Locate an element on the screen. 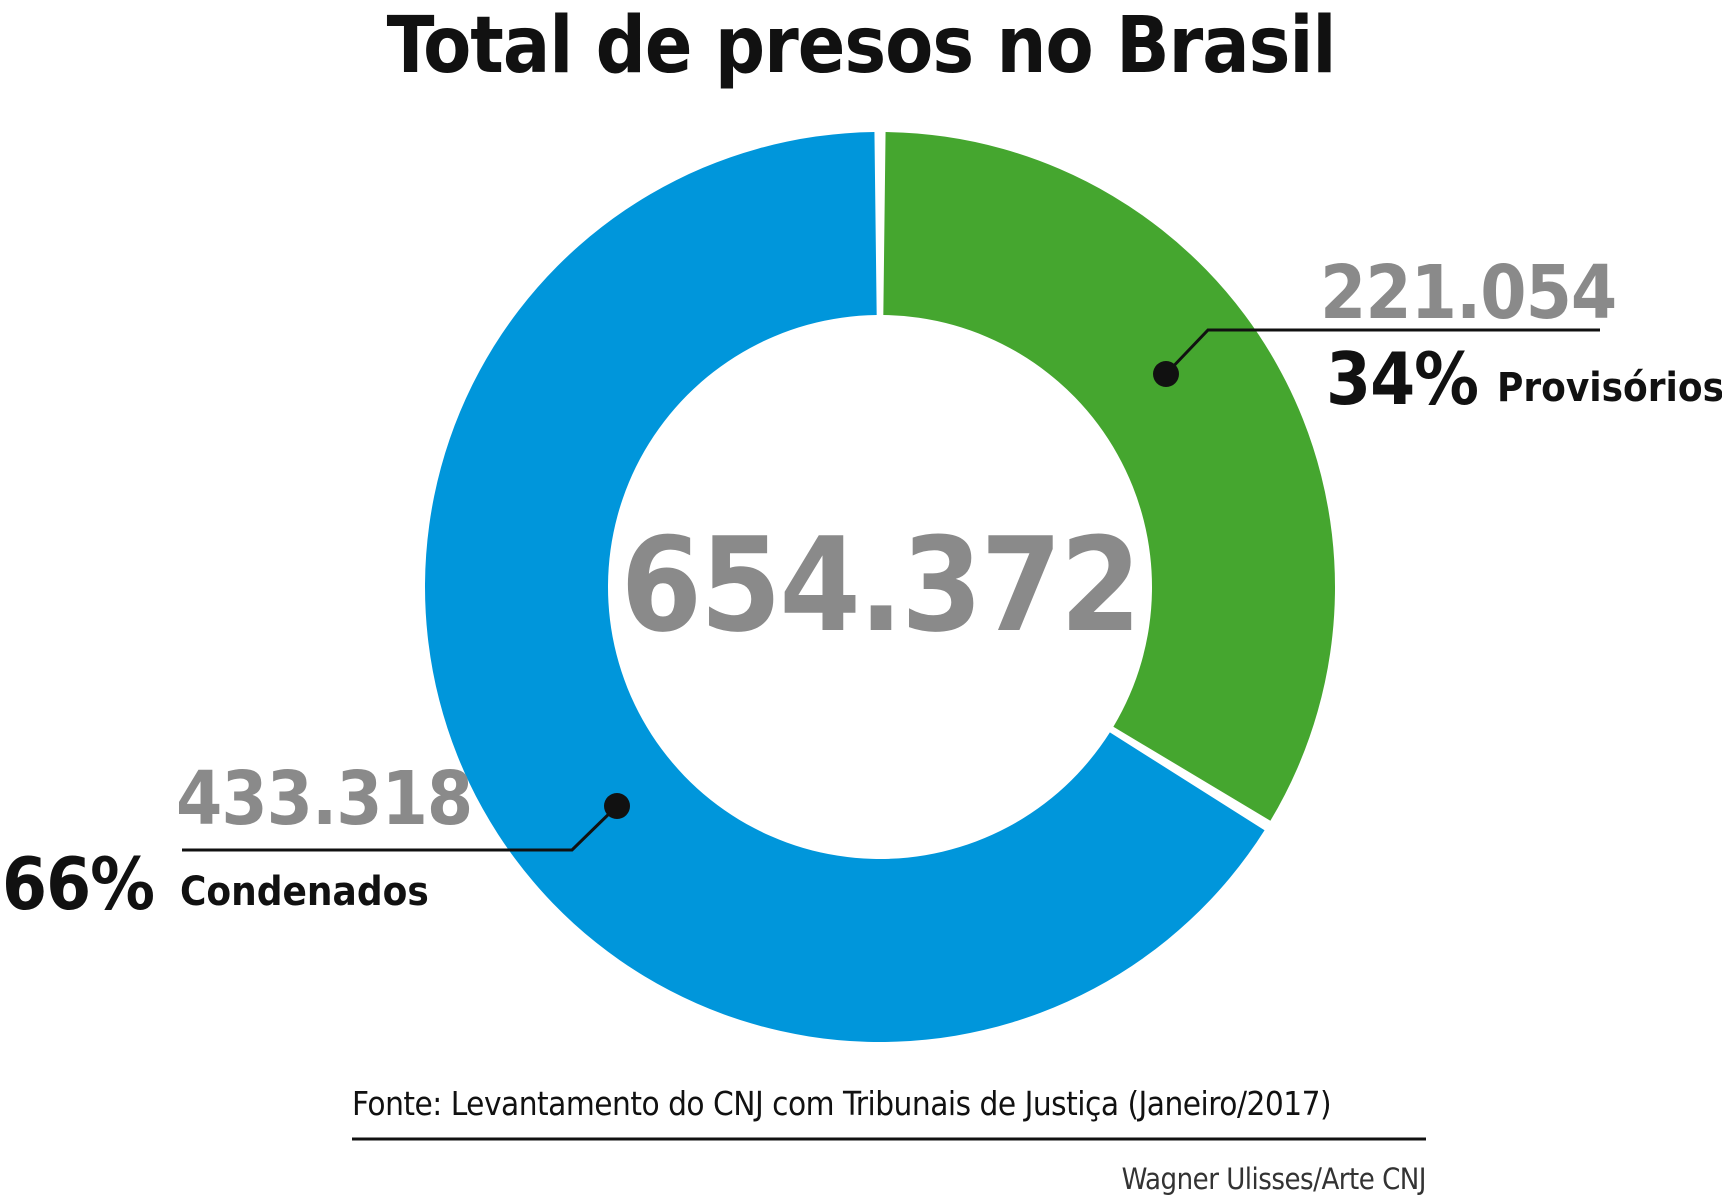 This screenshot has height=1200, width=1722. provisorios-count: 221.054 is located at coordinates (1468, 293).